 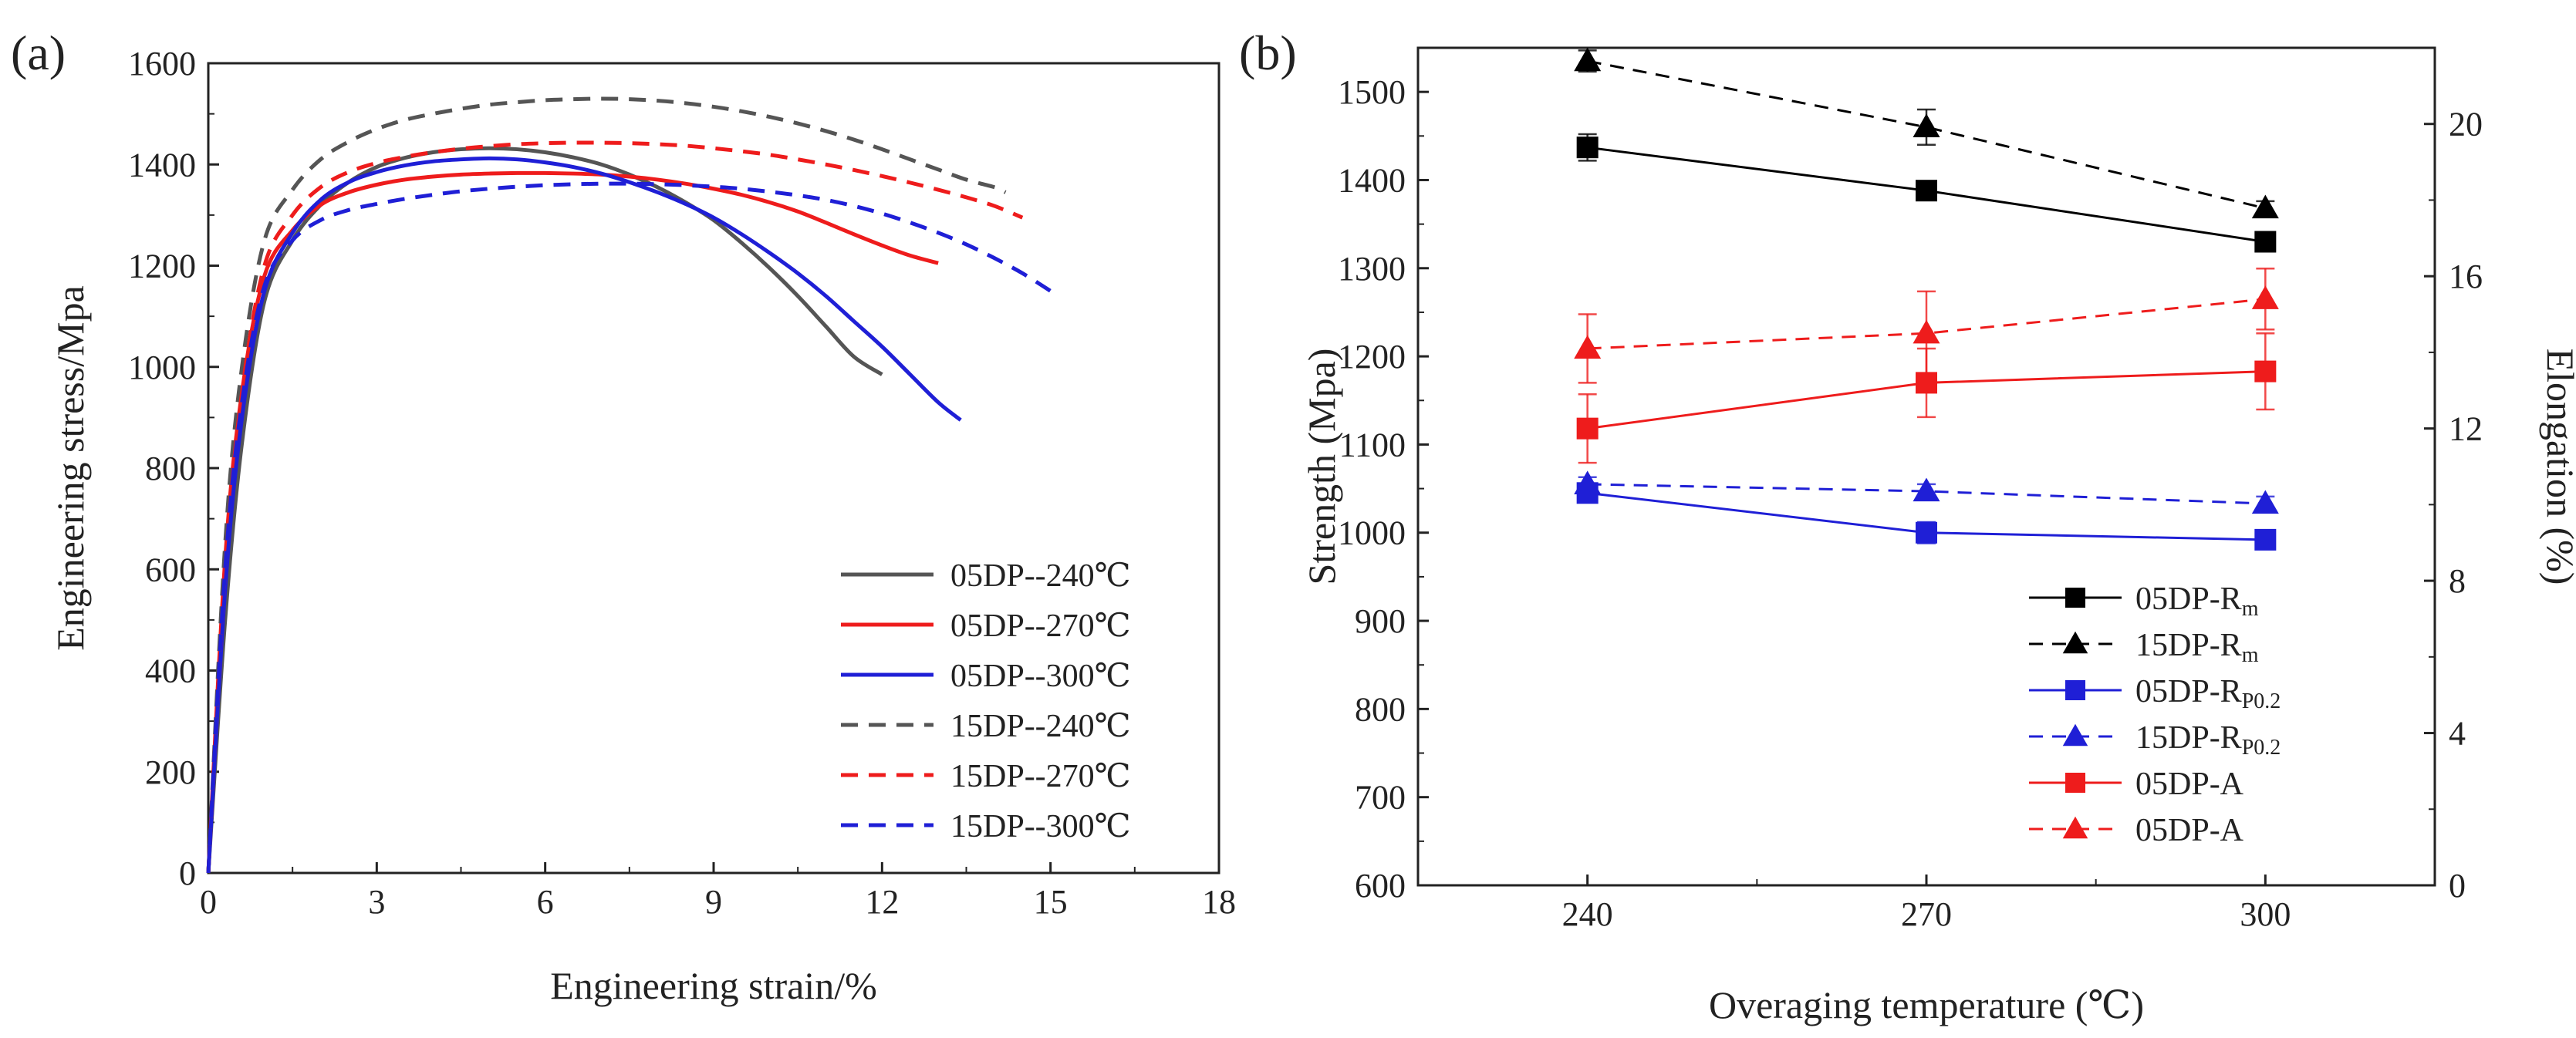 I want to click on y-tick-label: 400, so click(x=170, y=671).